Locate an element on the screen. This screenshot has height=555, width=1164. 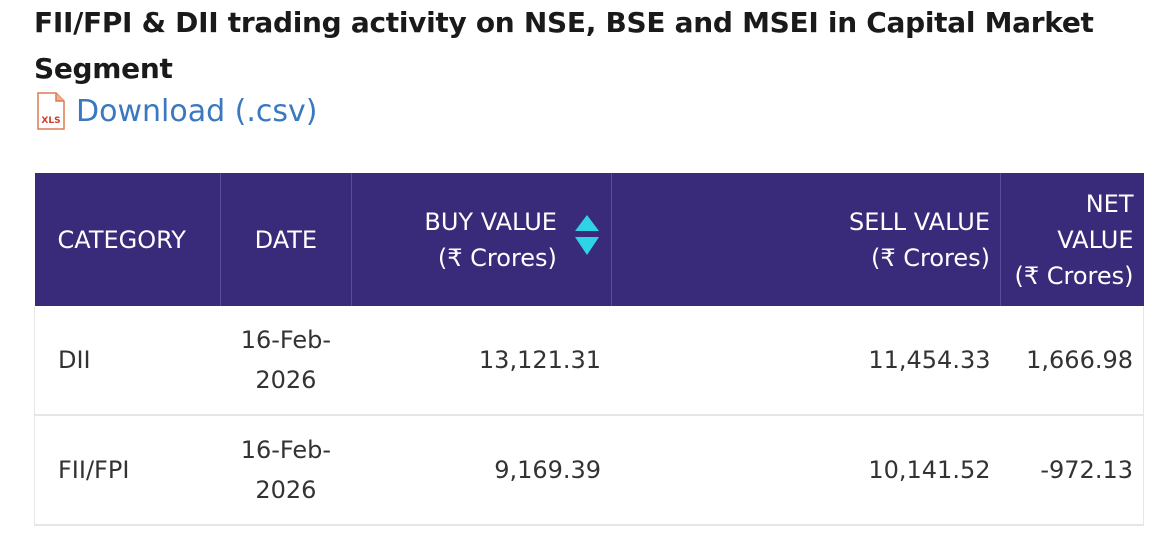
header-net-unit: (₹ Crores) is located at coordinates (1074, 275).